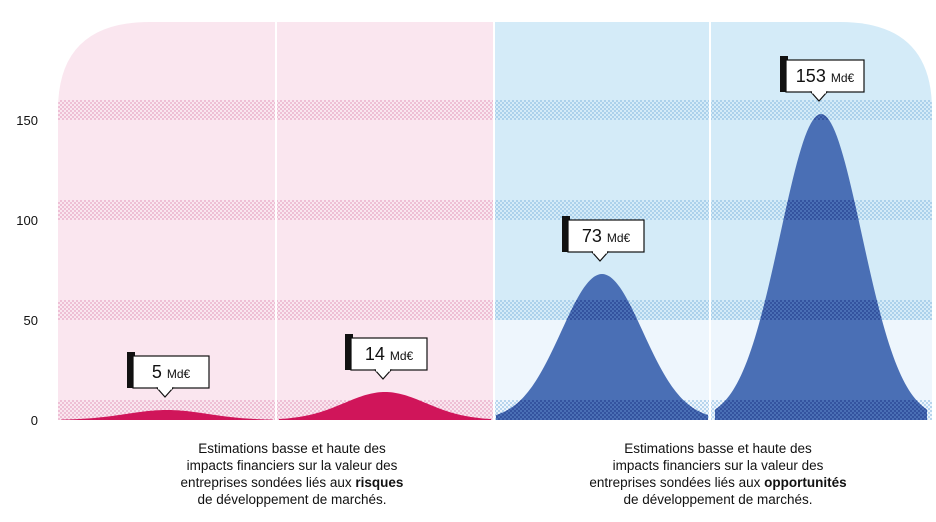 This screenshot has width=936, height=522. I want to click on y-tick-label: 0, so click(34, 420).